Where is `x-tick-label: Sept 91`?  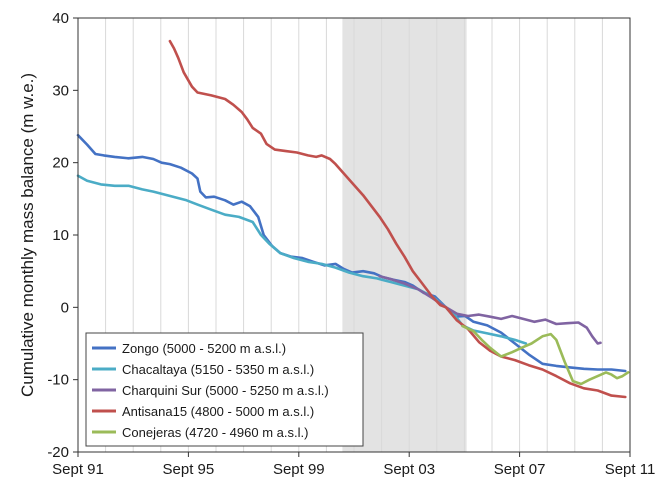
x-tick-label: Sept 91 is located at coordinates (78, 469).